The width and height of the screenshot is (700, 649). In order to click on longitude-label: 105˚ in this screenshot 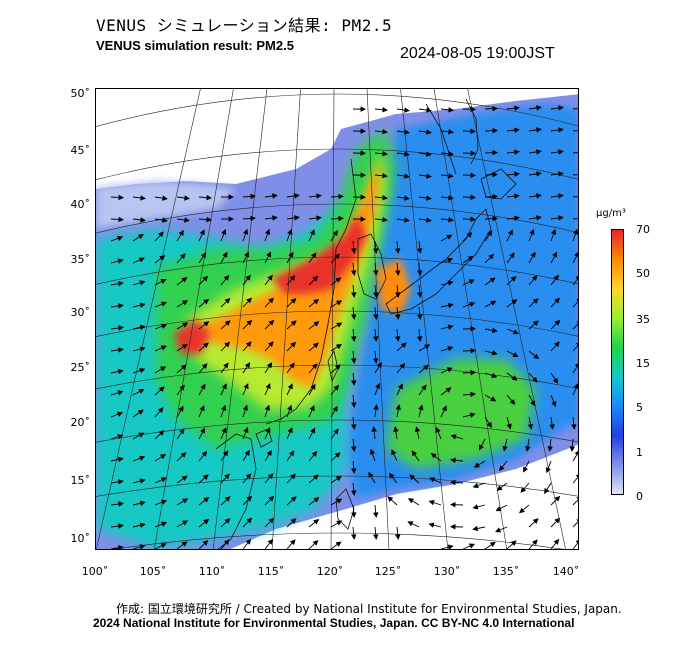, I will do `click(153, 571)`.